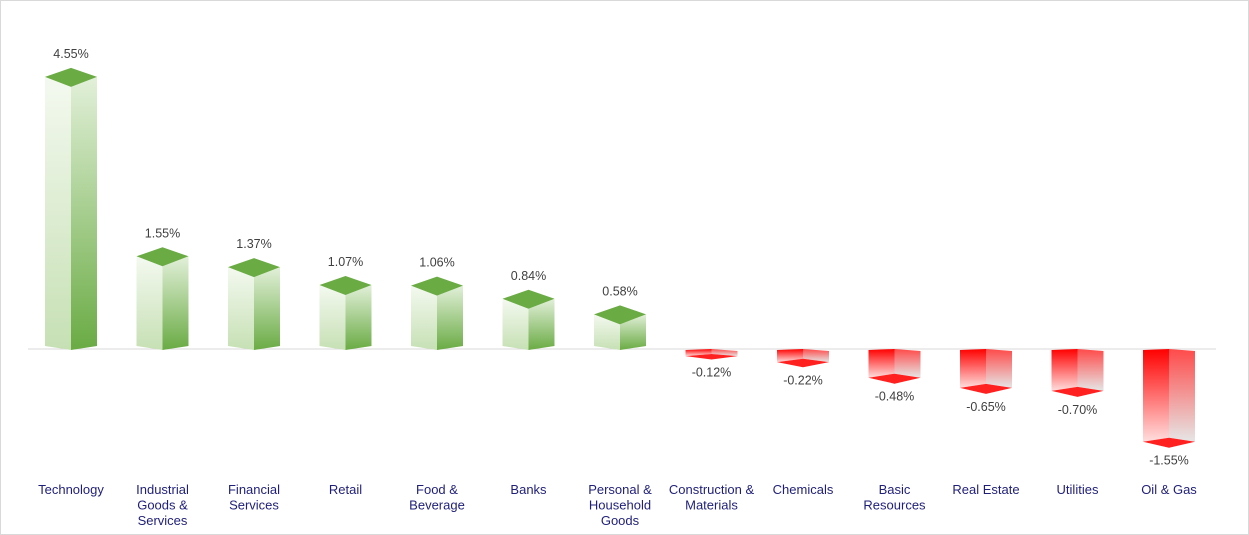 This screenshot has width=1249, height=535. What do you see at coordinates (895, 397) in the screenshot?
I see `data-label: -0.48%` at bounding box center [895, 397].